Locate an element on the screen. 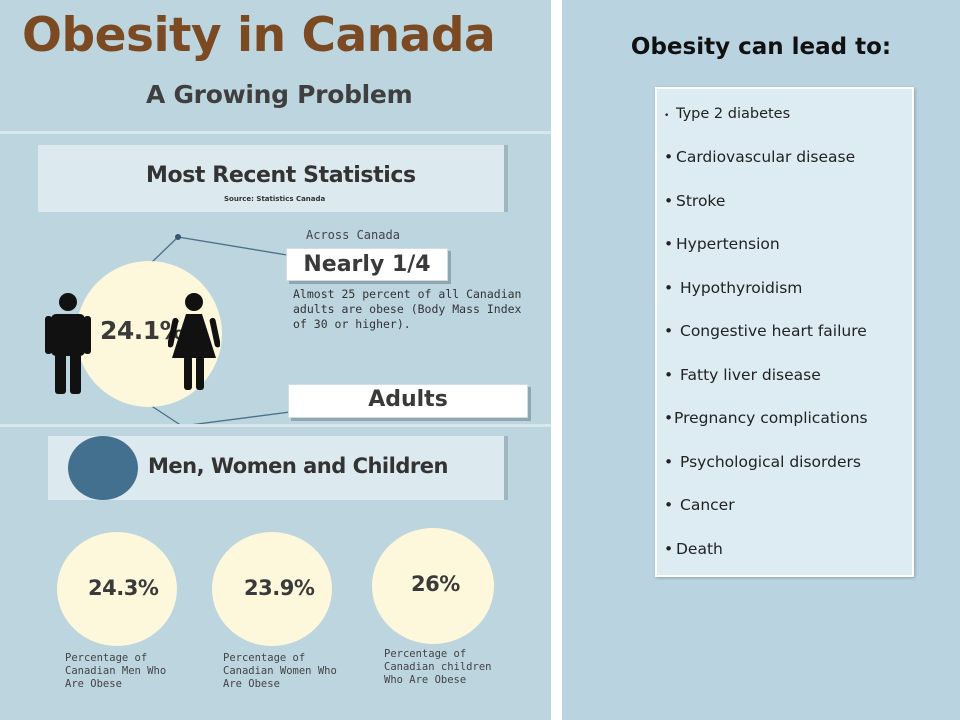 This screenshot has height=720, width=960. list-item: • Cardiovascular disease is located at coordinates (760, 157).